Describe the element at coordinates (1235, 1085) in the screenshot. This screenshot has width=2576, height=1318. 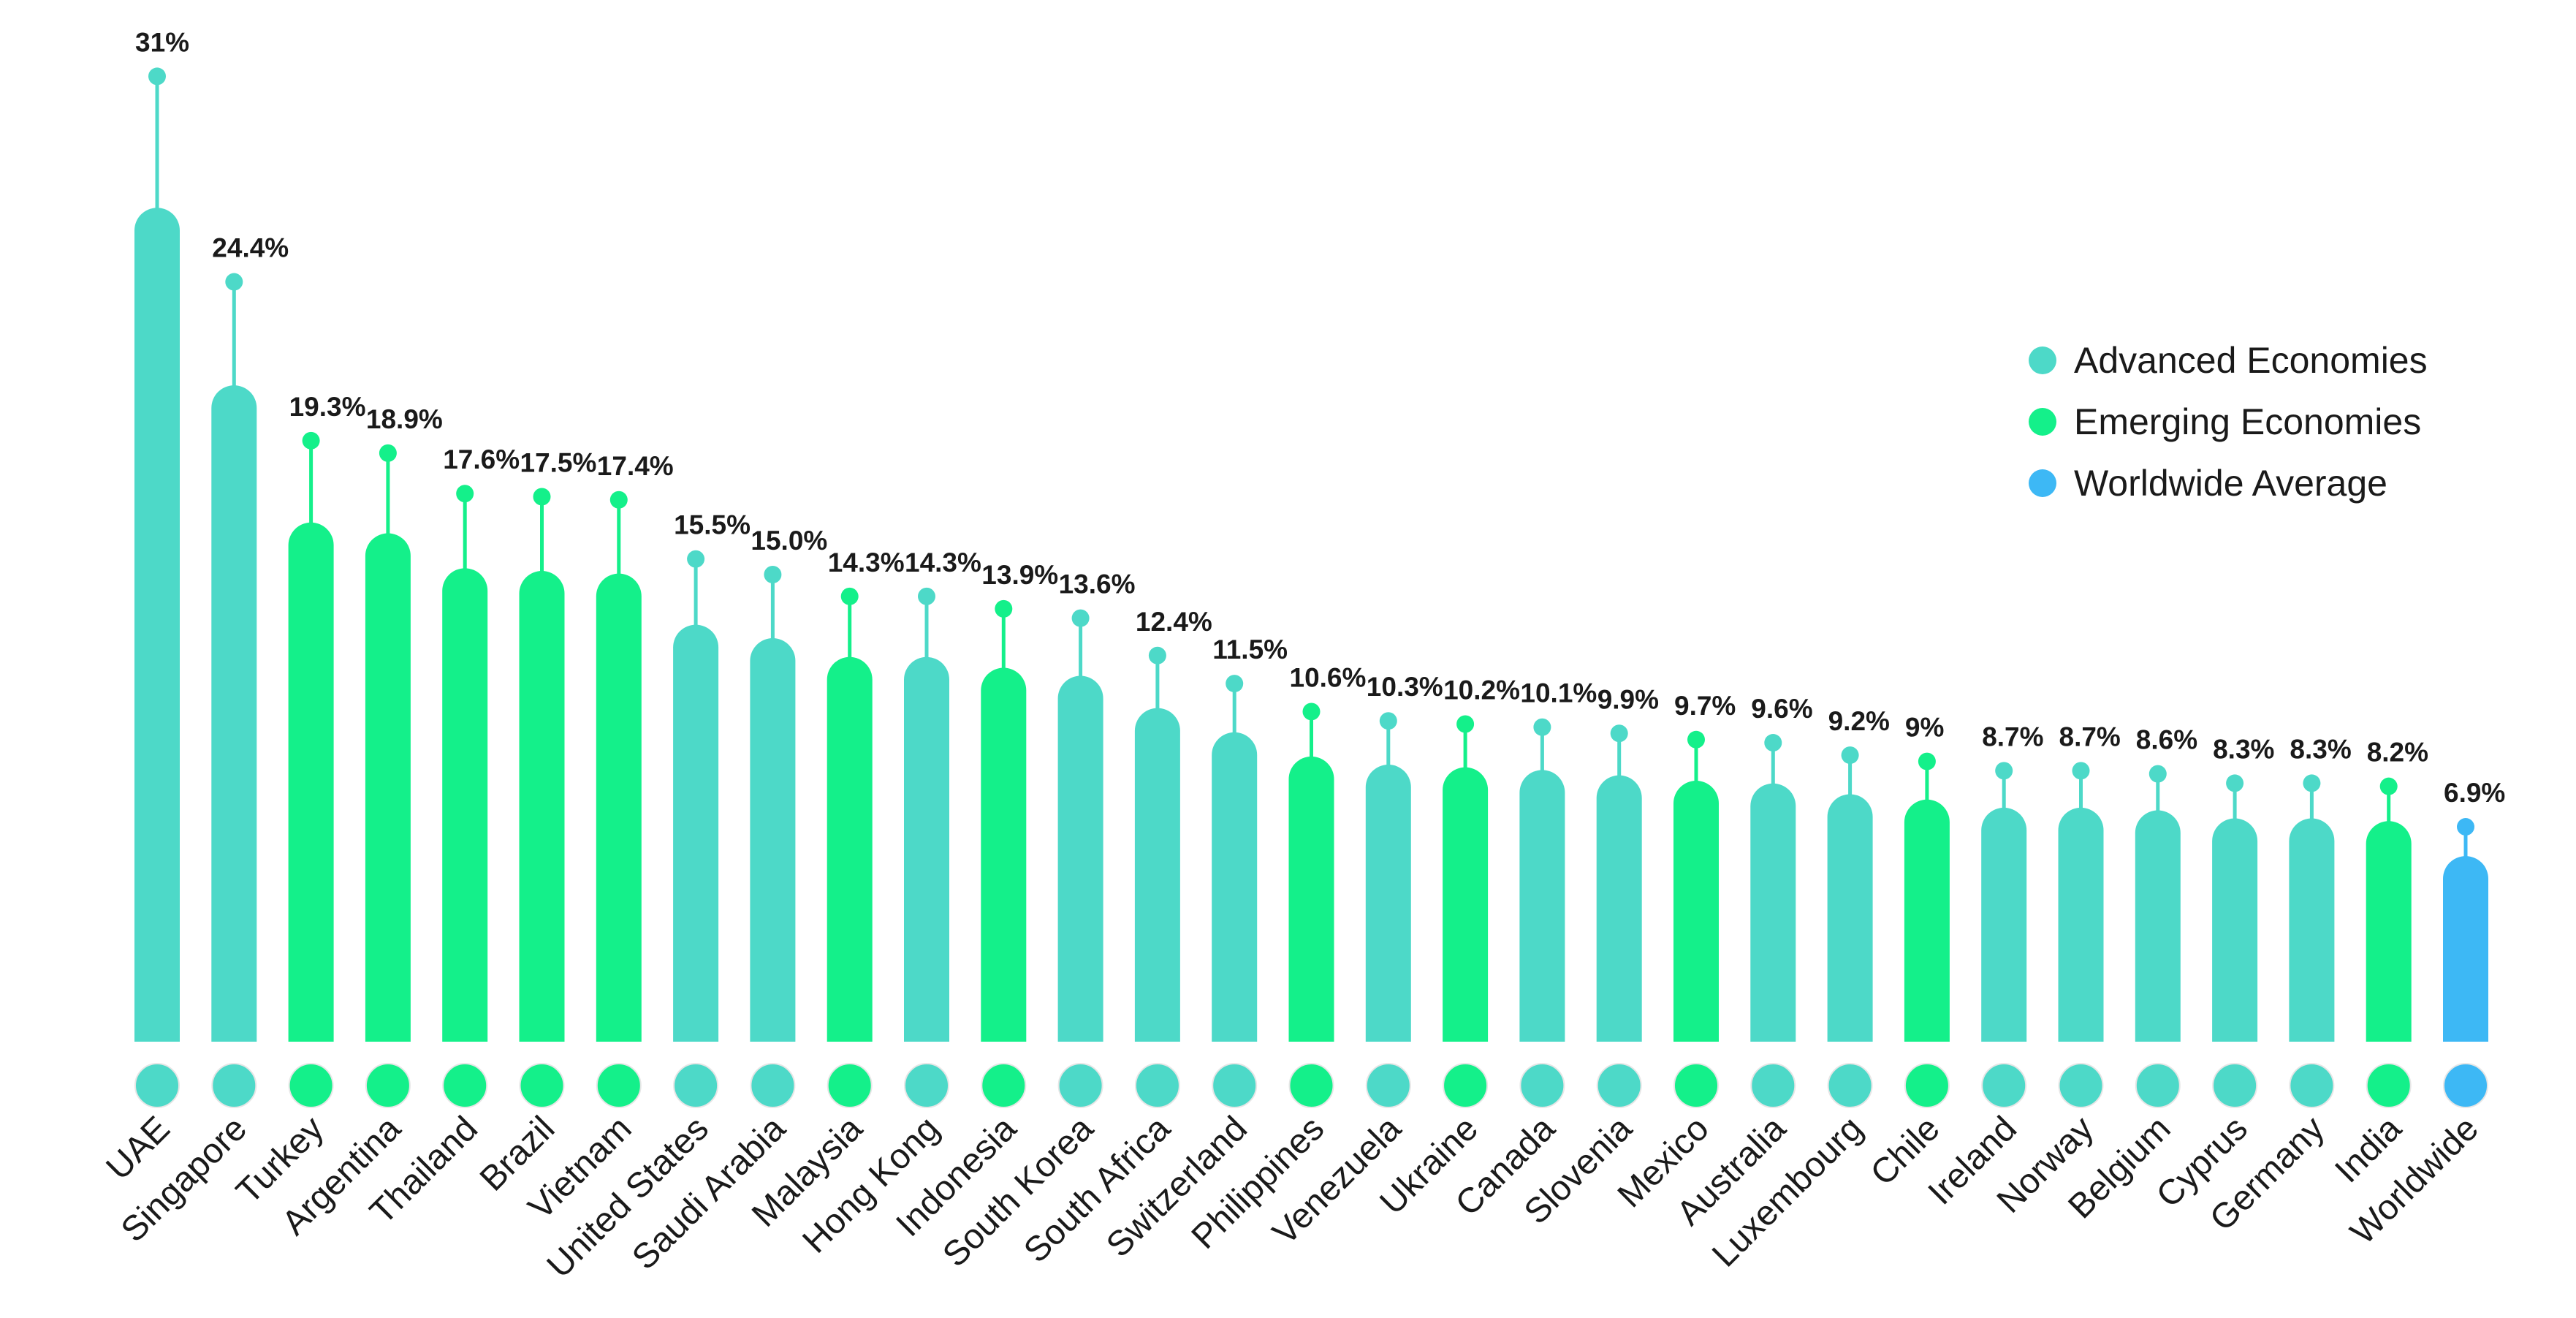
I see `flag-icon-switzerland` at that location.